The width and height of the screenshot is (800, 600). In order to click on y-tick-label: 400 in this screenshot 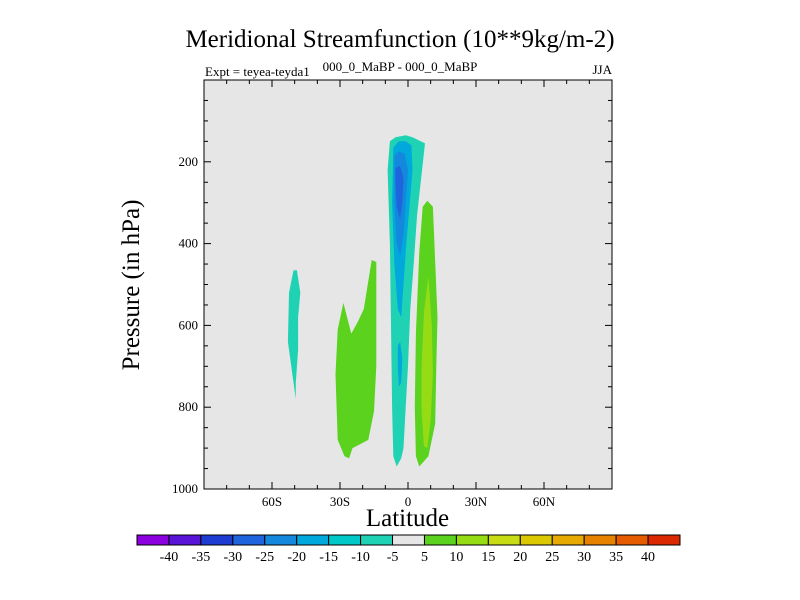, I will do `click(189, 243)`.